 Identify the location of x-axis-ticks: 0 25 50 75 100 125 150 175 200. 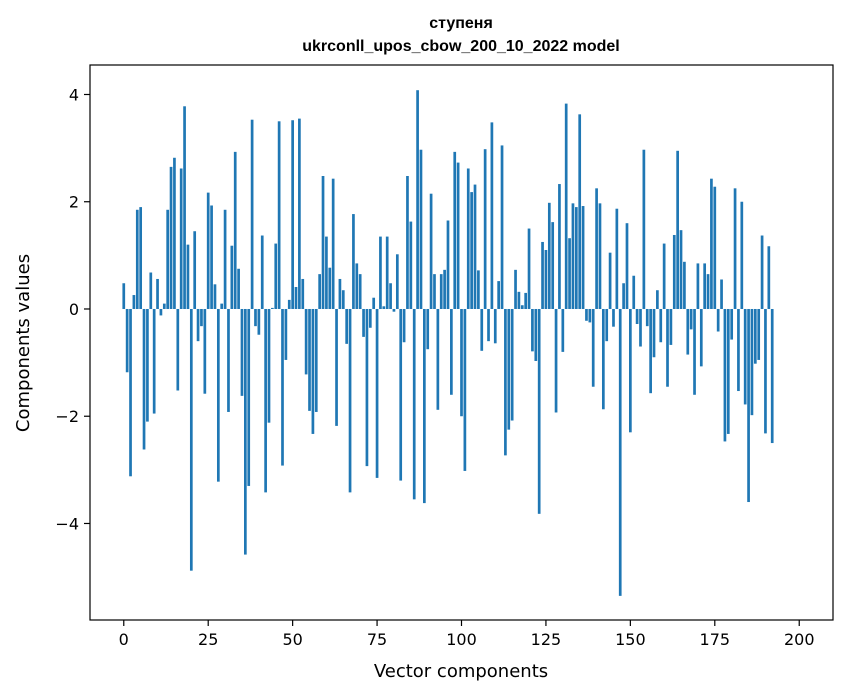
(467, 634).